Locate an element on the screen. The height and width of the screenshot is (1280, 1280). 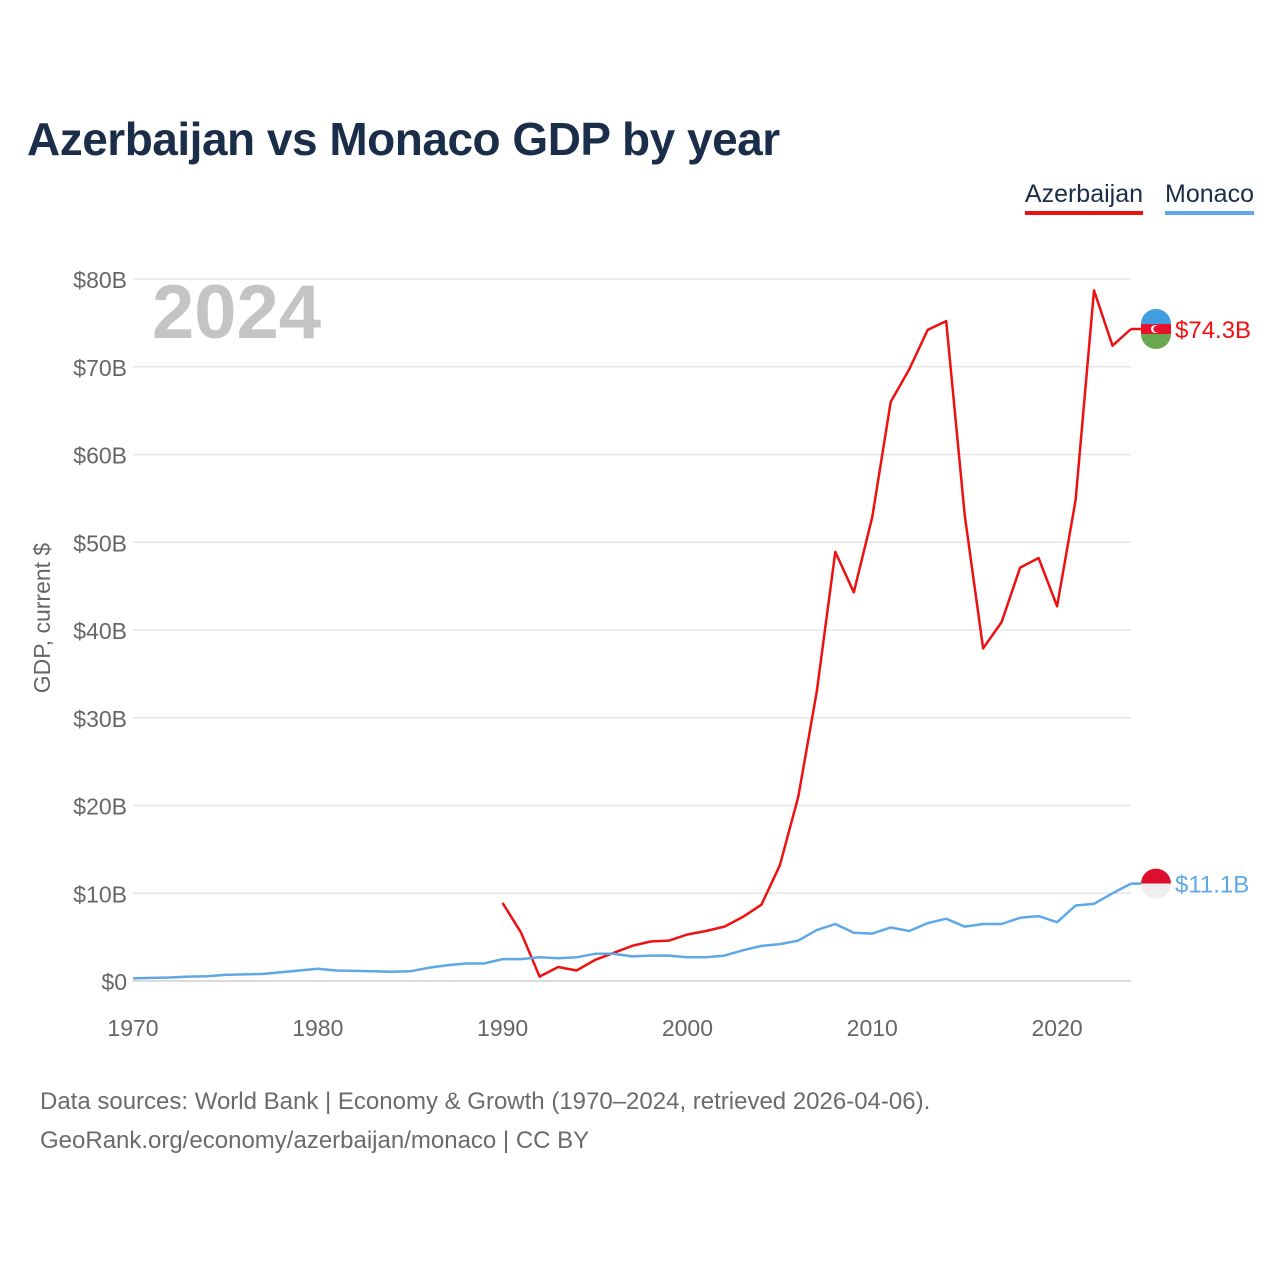
end-markers: $74.3B $11.1B is located at coordinates (1191, 604).